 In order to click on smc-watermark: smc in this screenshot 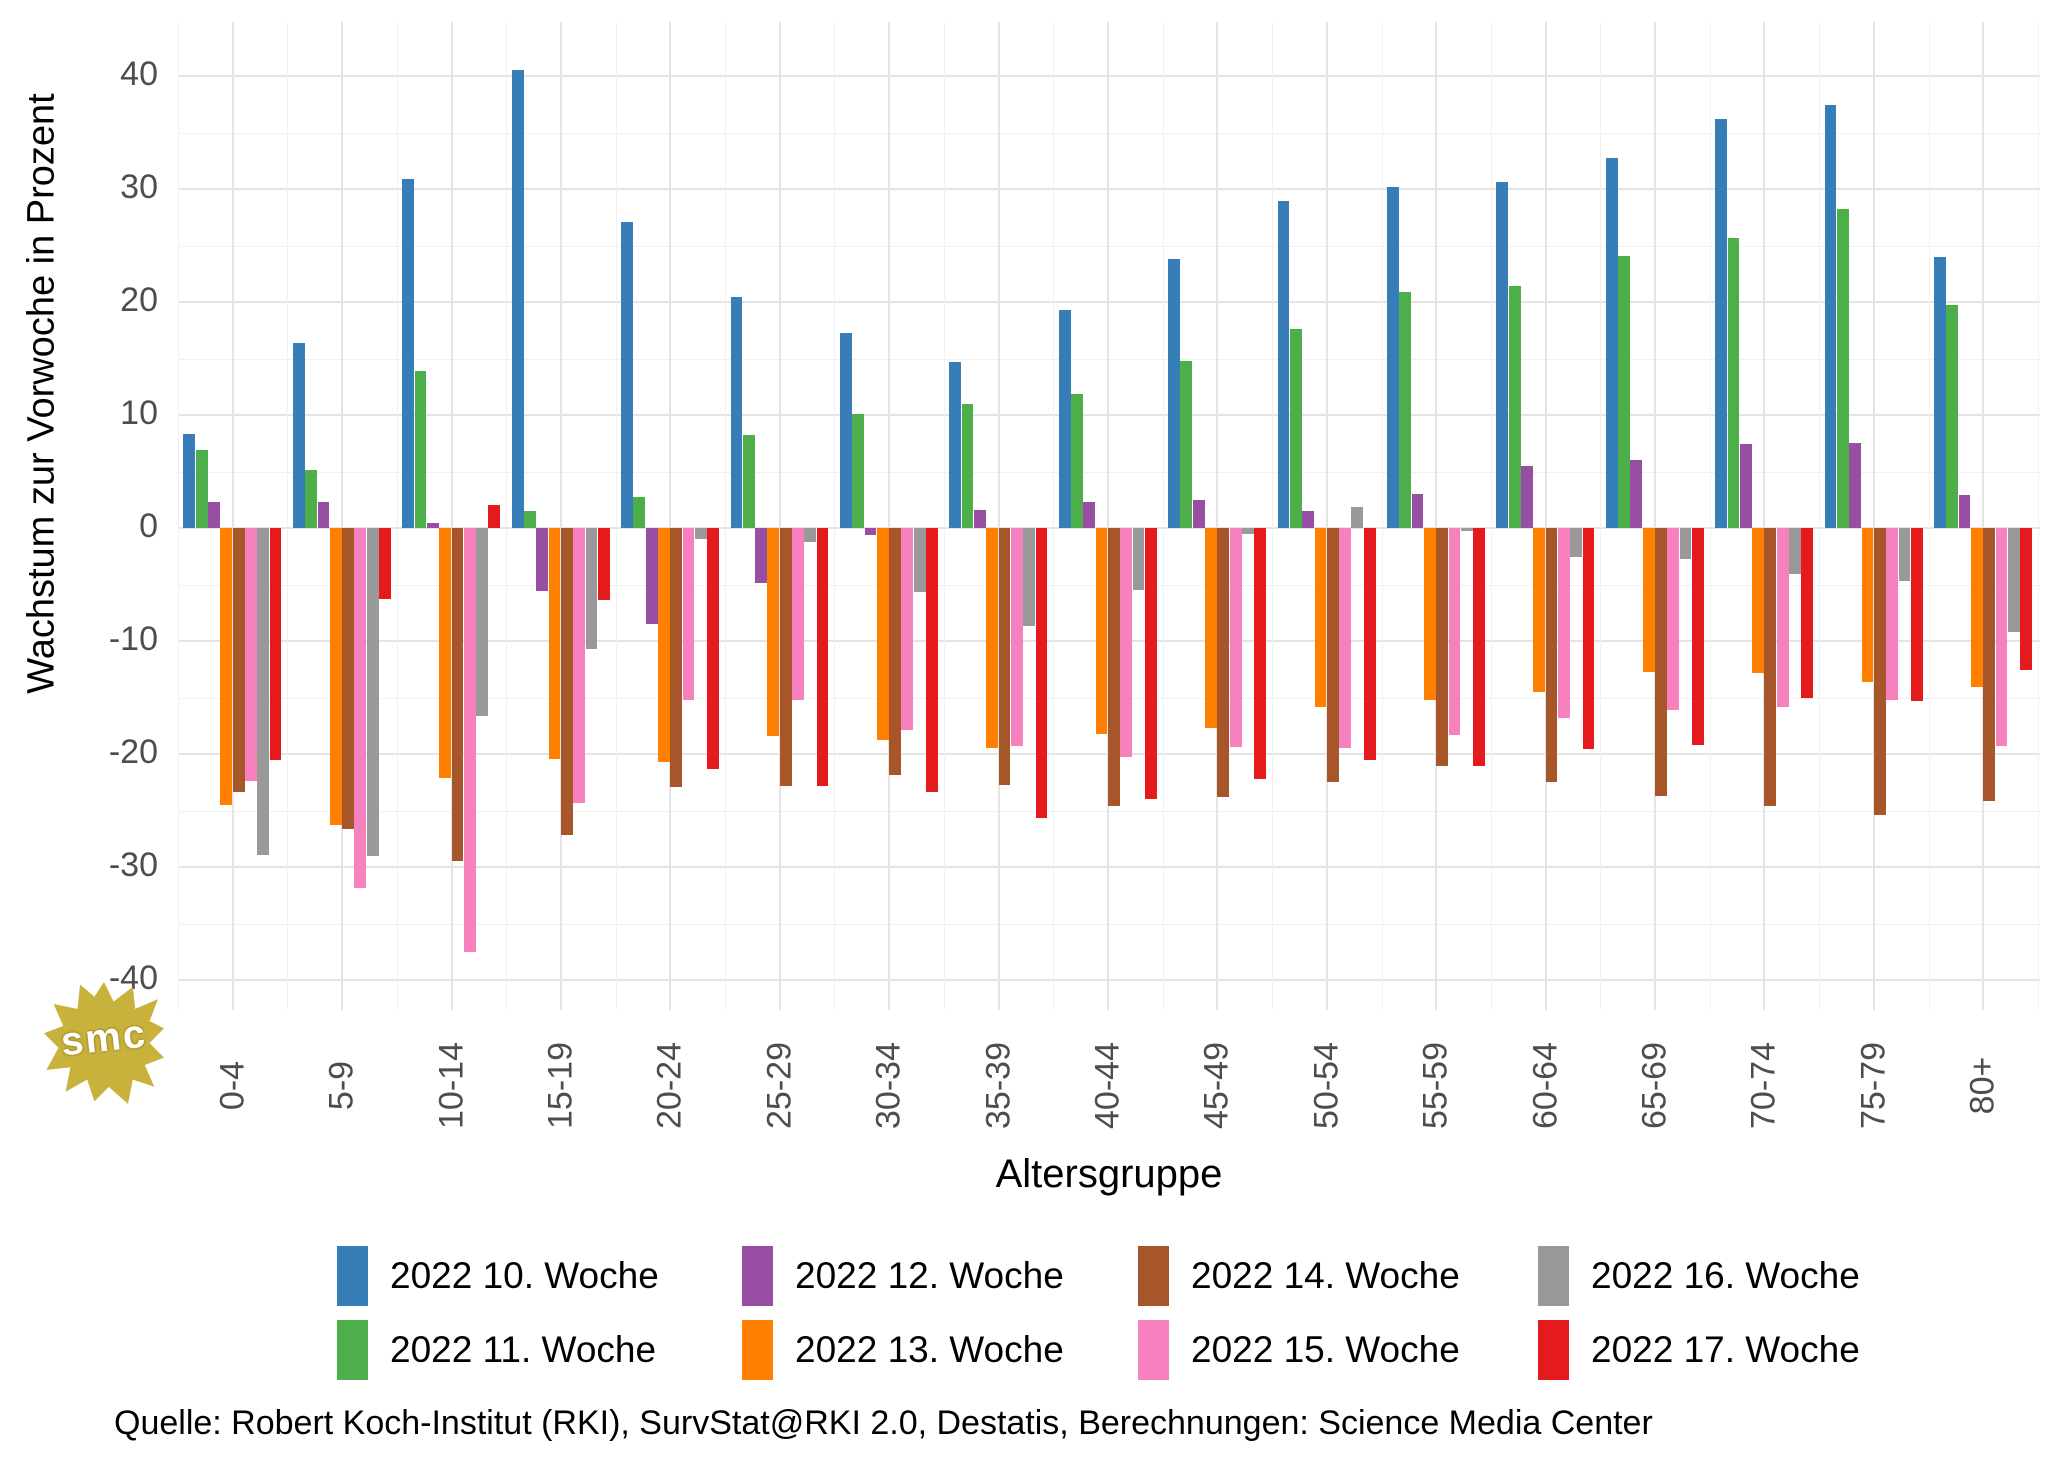, I will do `click(104, 1043)`.